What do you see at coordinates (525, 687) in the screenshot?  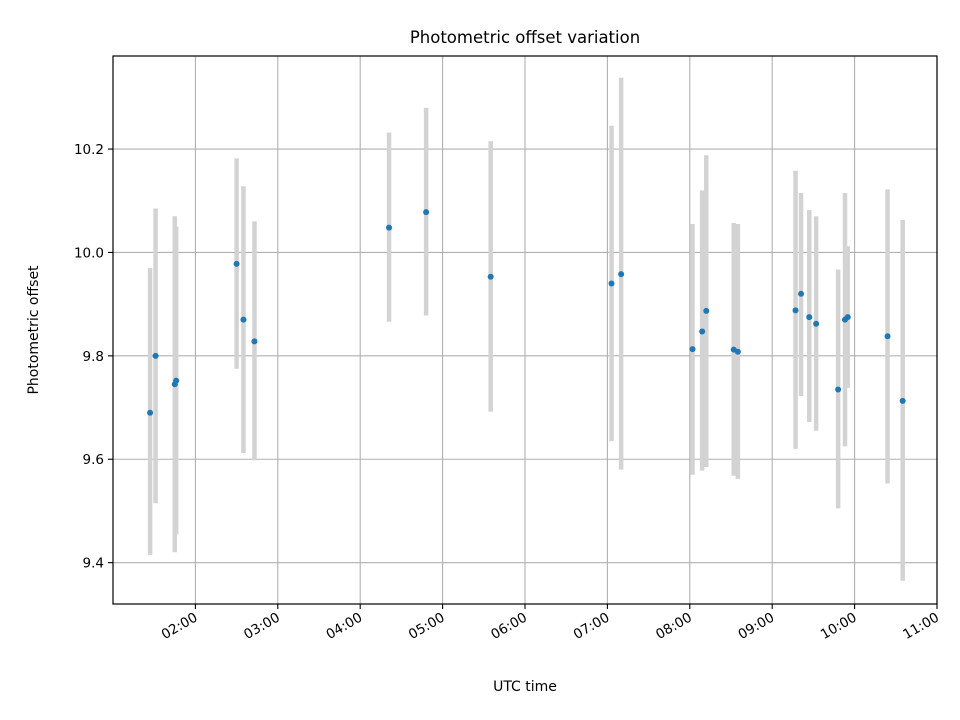 I see `x-axis-label: UTC time` at bounding box center [525, 687].